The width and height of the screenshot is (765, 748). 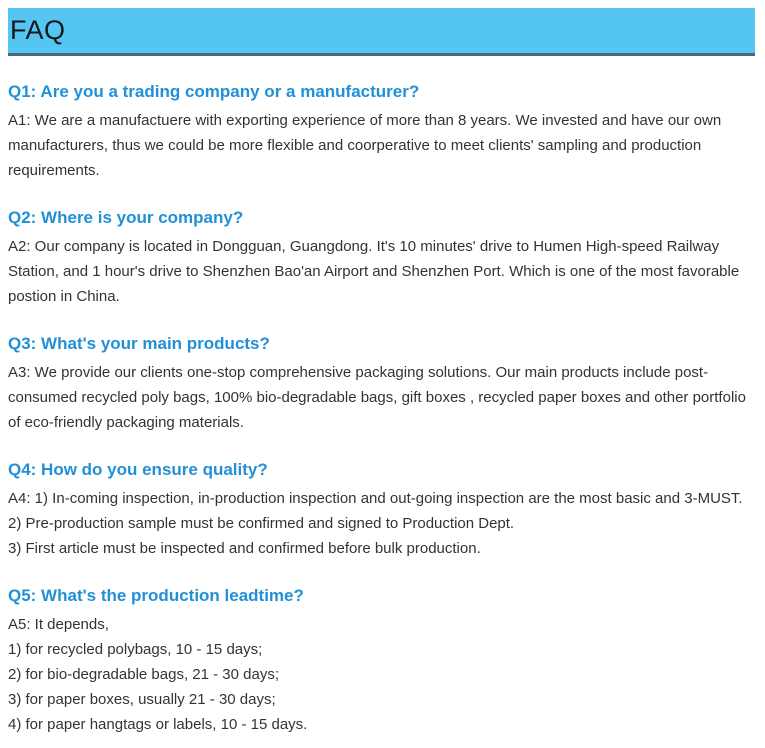 What do you see at coordinates (38, 30) in the screenshot?
I see `page-title: FAQ` at bounding box center [38, 30].